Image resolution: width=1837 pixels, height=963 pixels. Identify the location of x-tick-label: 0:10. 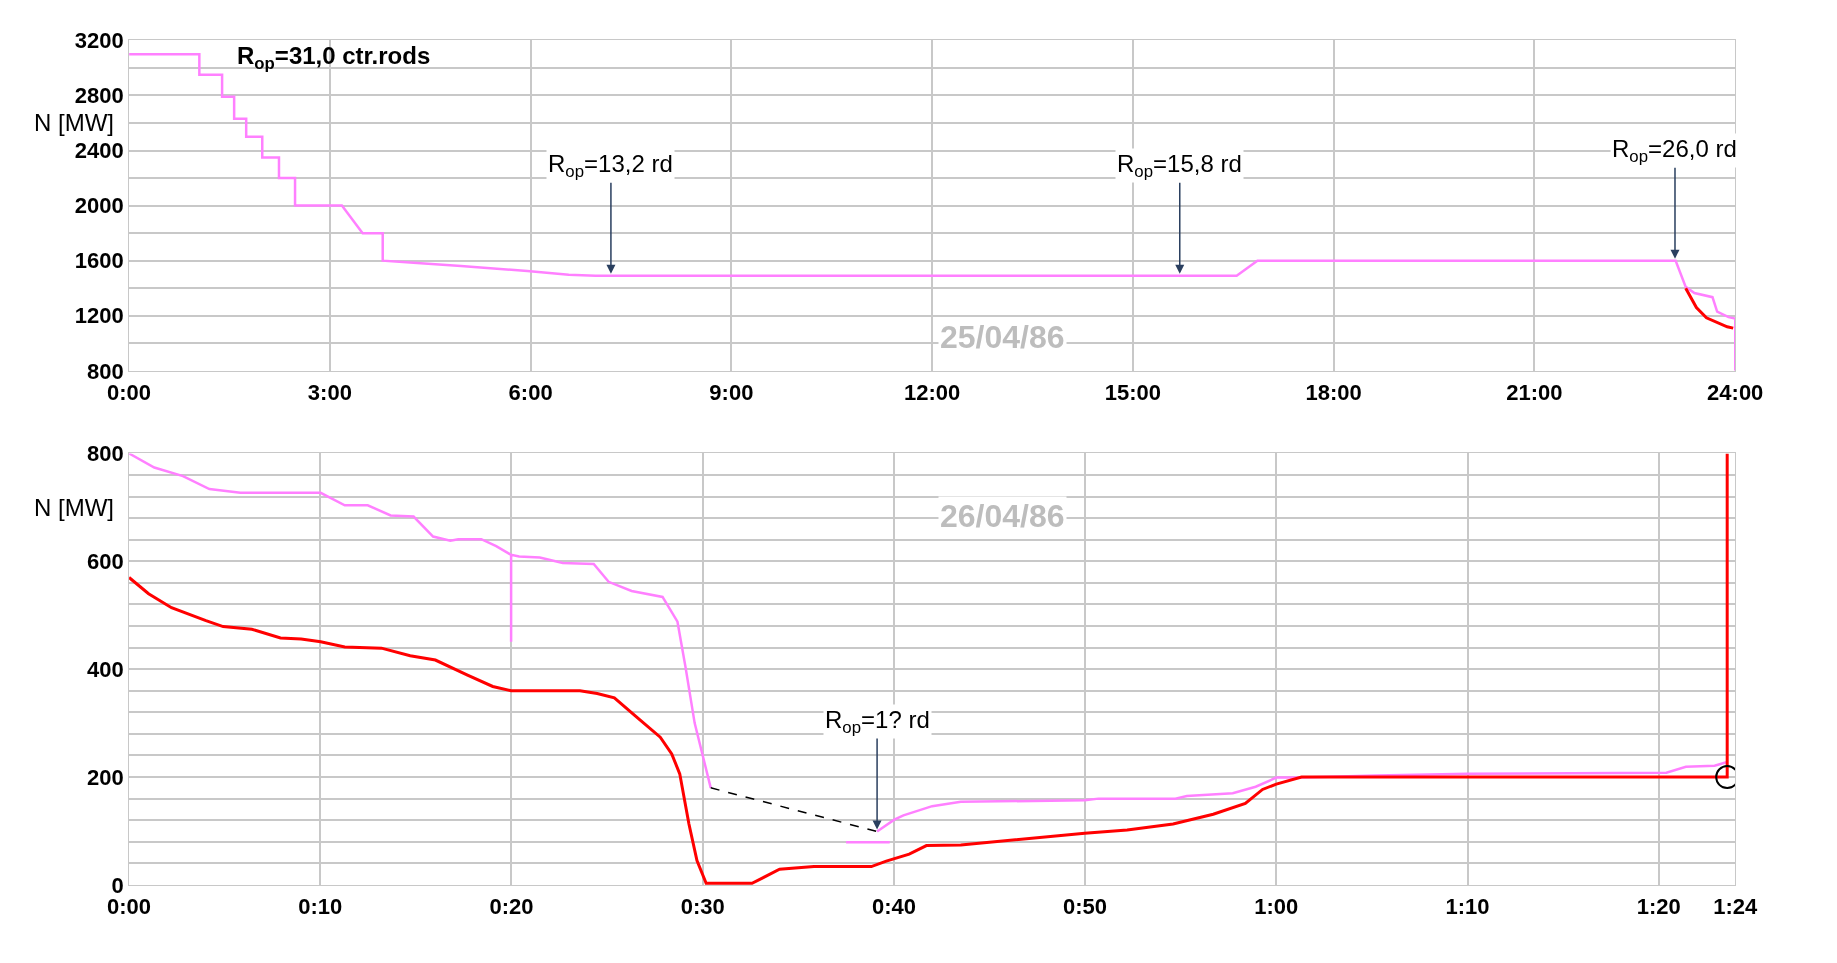
(320, 907).